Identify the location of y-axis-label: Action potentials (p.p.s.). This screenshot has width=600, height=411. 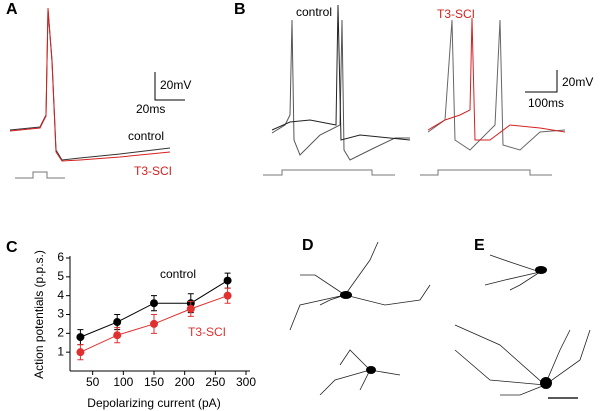
(39, 314).